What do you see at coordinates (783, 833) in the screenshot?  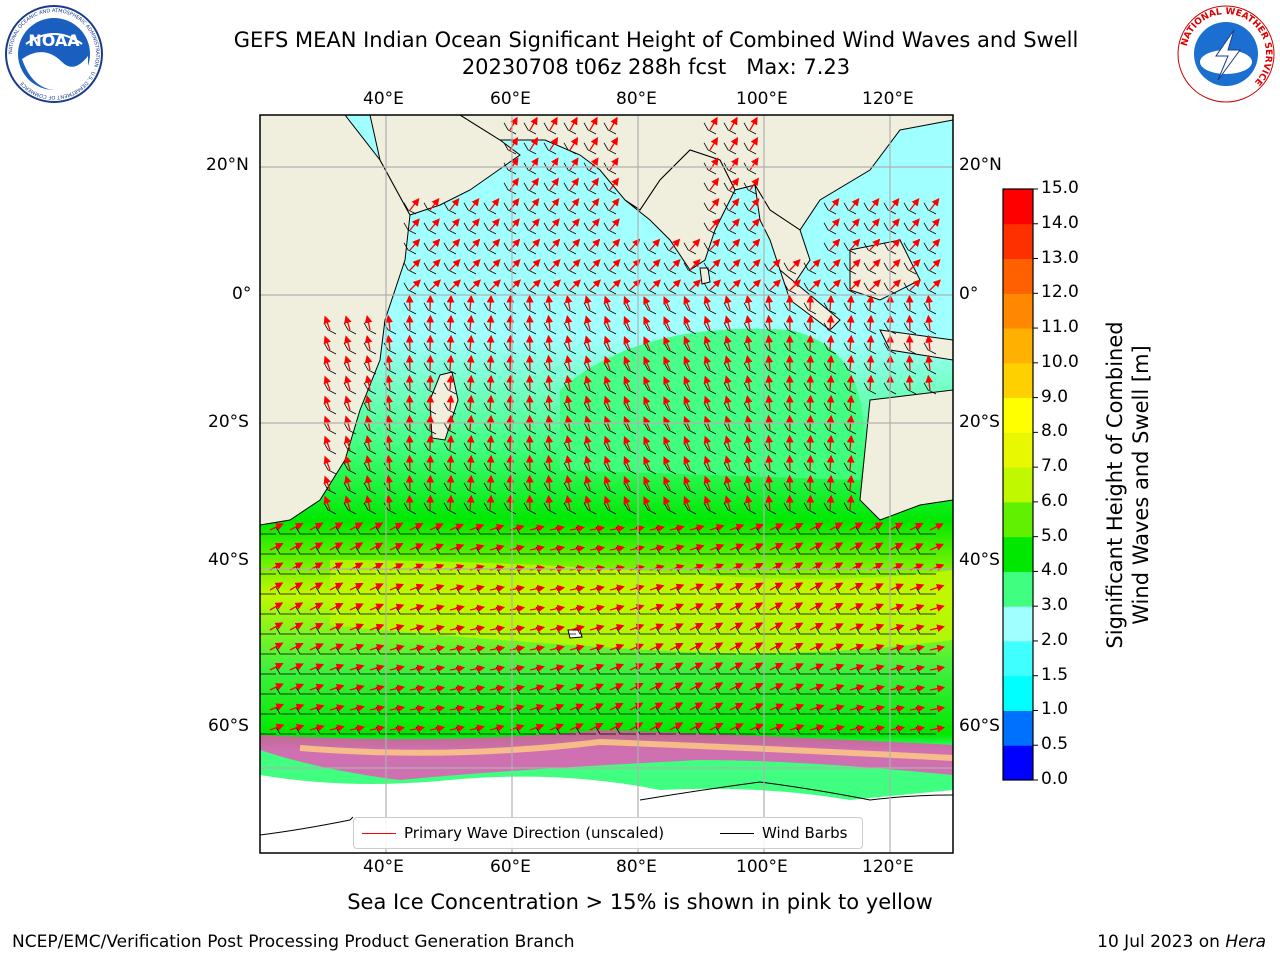 I see `legend-item-wind-barbs: Wind Barbs` at bounding box center [783, 833].